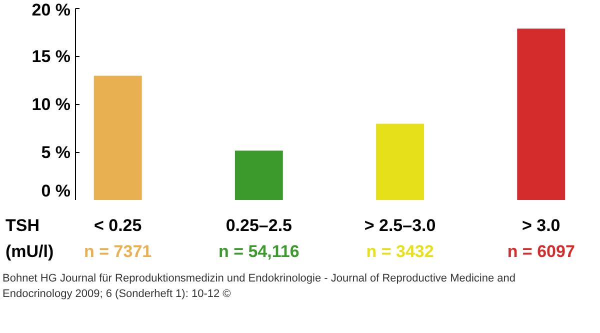 The width and height of the screenshot is (600, 333). What do you see at coordinates (23, 225) in the screenshot?
I see `text: TSH` at bounding box center [23, 225].